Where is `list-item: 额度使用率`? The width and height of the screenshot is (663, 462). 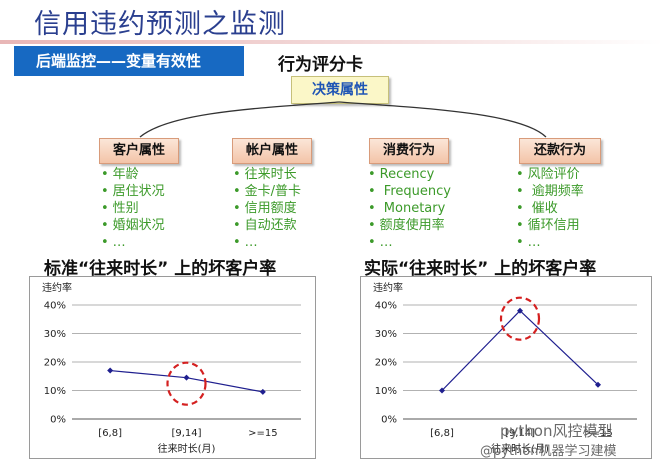 list-item: 额度使用率 is located at coordinates (409, 225).